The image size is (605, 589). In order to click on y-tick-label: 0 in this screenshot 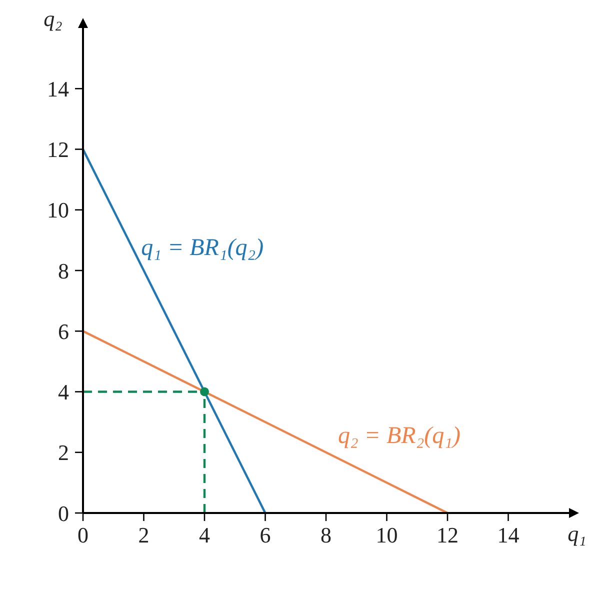, I will do `click(63, 513)`.